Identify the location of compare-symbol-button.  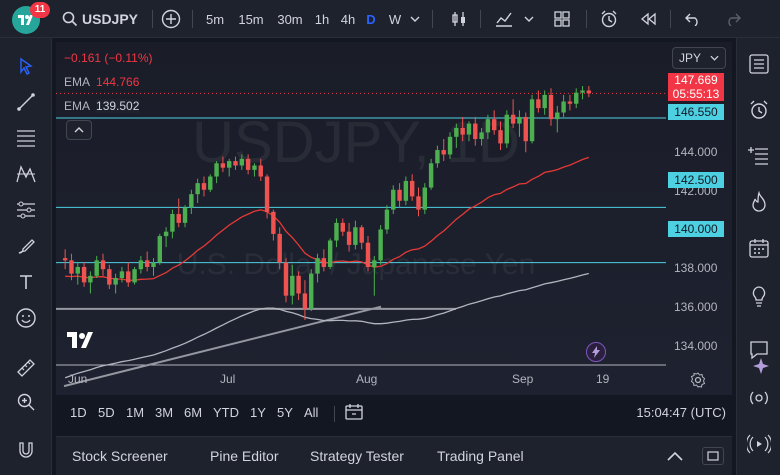
(171, 19).